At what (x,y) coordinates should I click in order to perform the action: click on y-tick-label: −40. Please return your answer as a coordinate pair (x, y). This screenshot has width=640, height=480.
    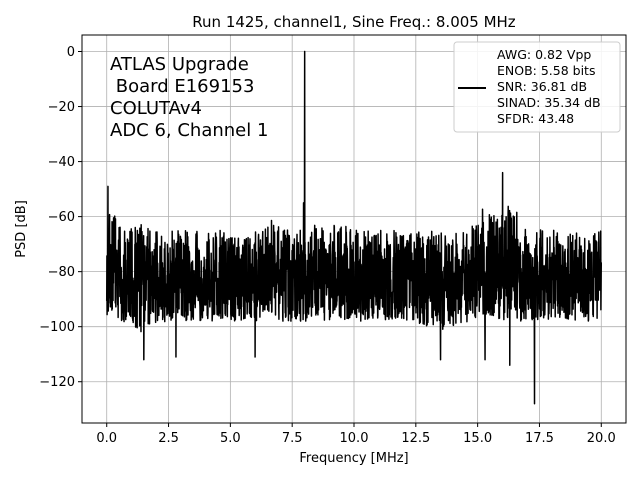
    Looking at the image, I should click on (61, 162).